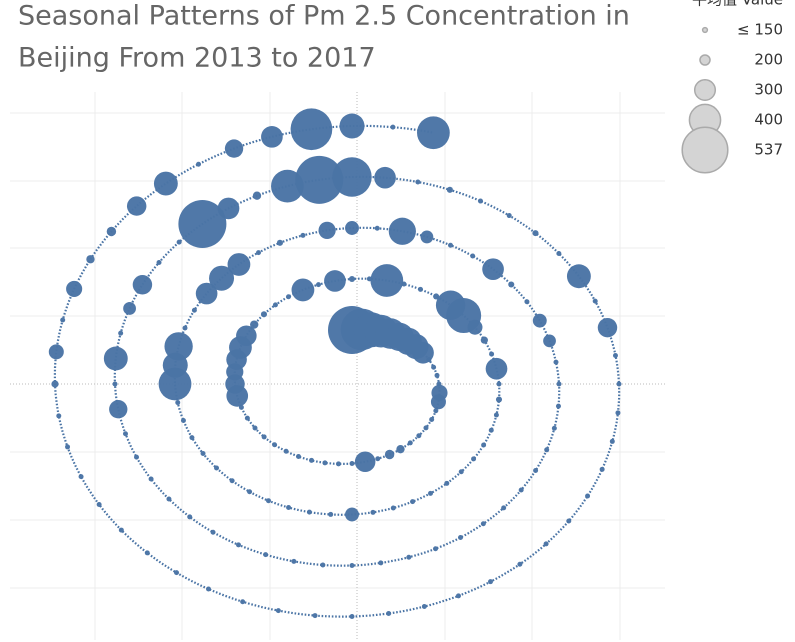 The image size is (795, 642). Describe the element at coordinates (768, 60) in the screenshot. I see `legend-label: 200` at that location.